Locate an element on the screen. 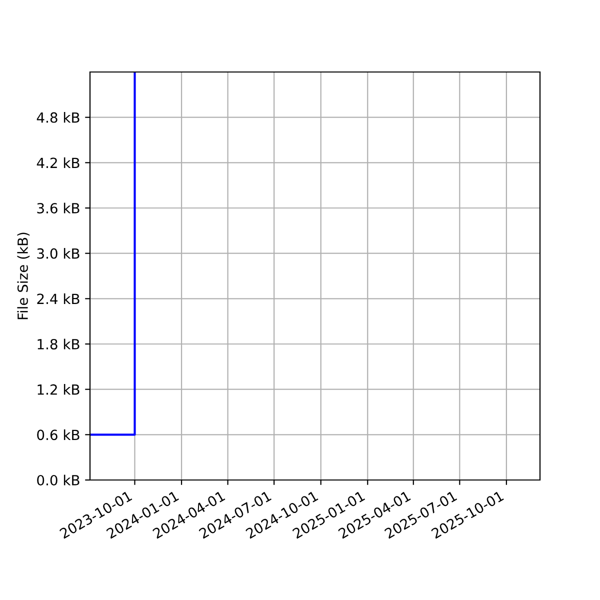  y-tick-label: 3.0 kB is located at coordinates (58, 253).